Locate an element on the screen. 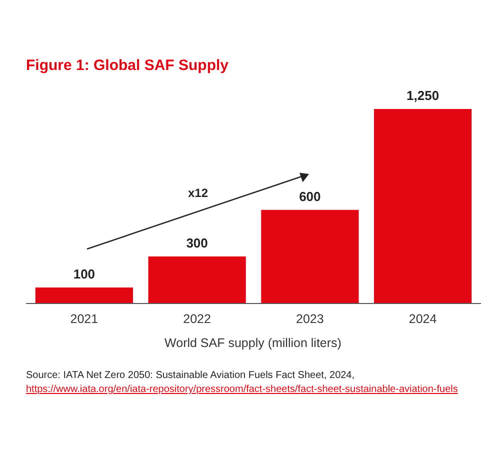 This screenshot has height=452, width=500. x-tick-label: 2022 is located at coordinates (197, 319).